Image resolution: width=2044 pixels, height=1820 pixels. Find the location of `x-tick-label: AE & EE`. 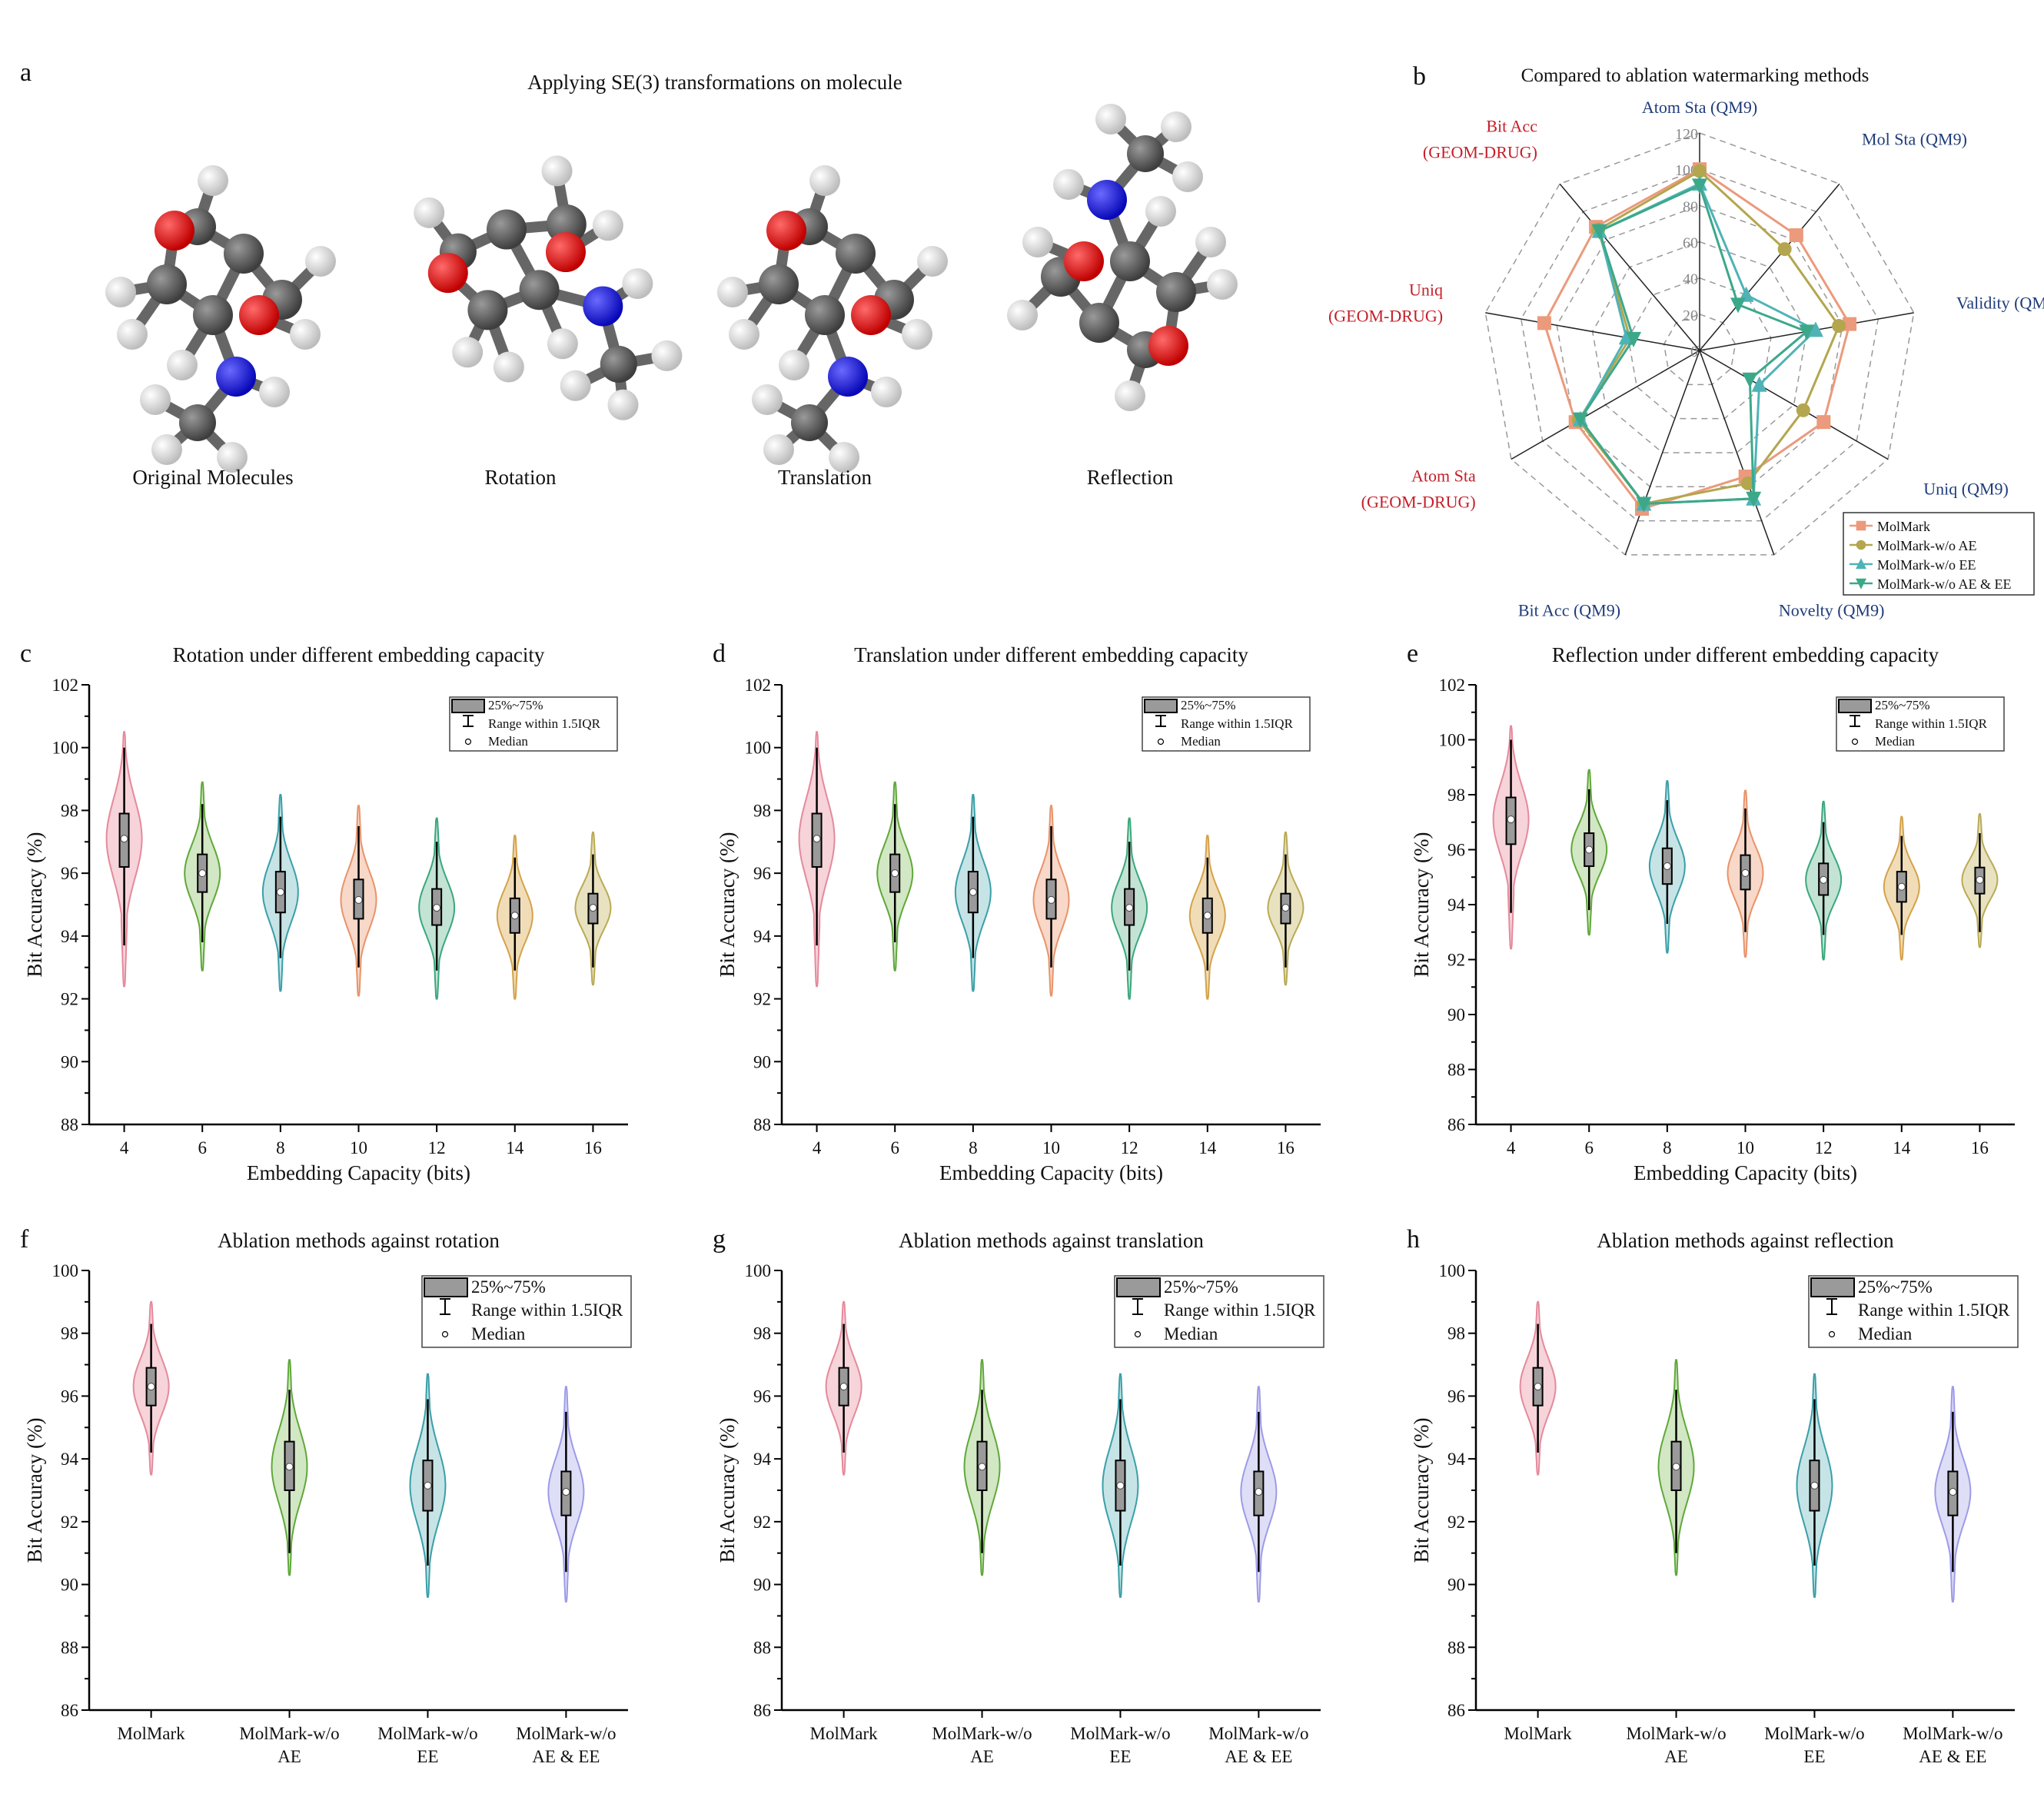

x-tick-label: AE & EE is located at coordinates (1952, 1756).